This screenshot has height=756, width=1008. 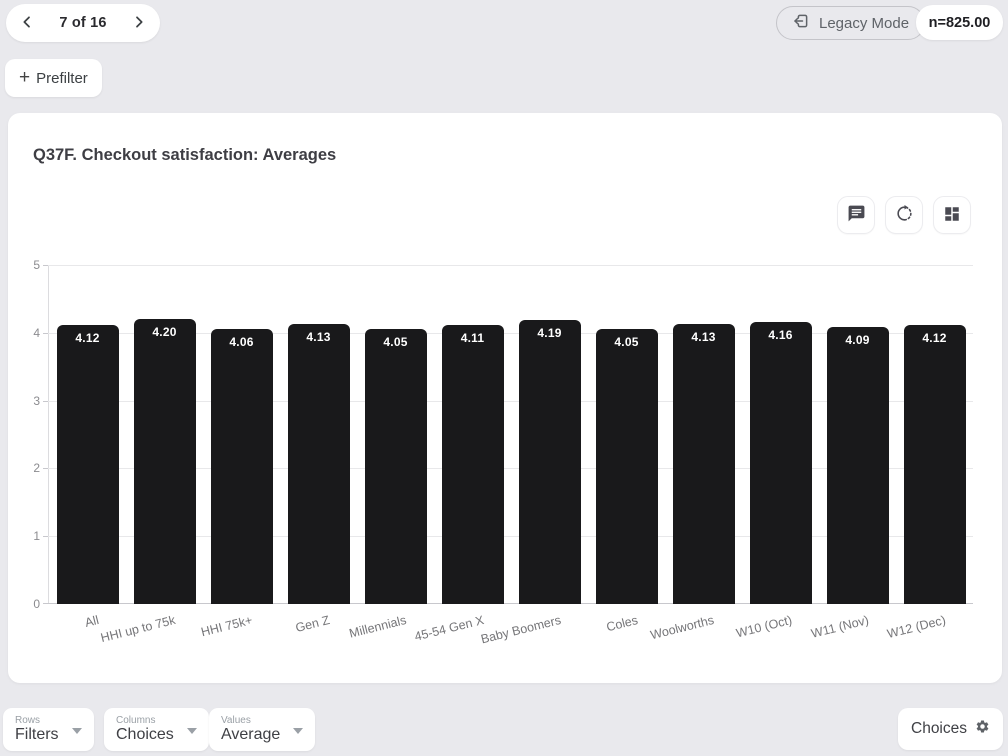 I want to click on rotate-icon, so click(x=904, y=215).